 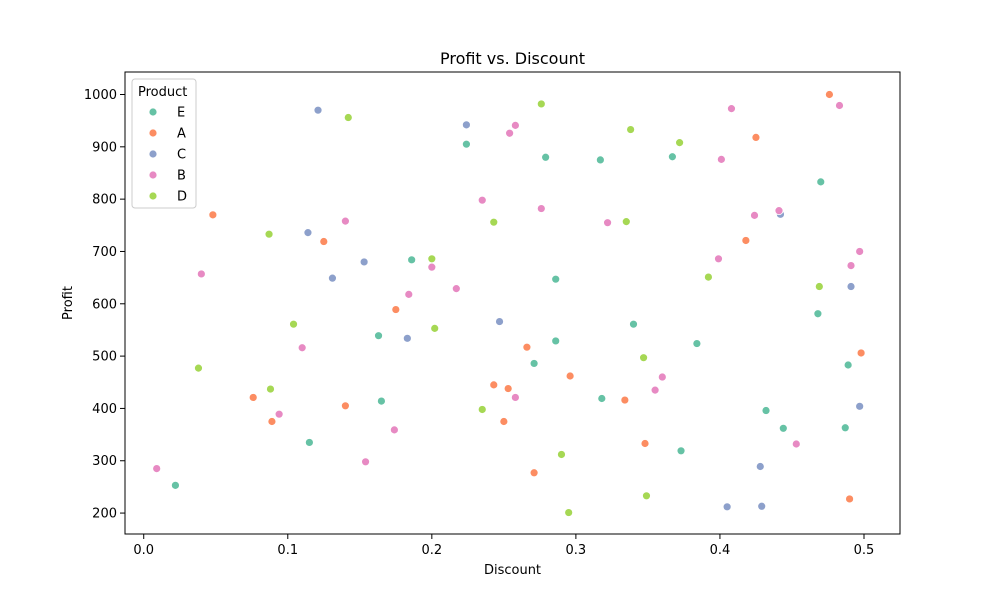 I want to click on y-tick-label: 500, so click(x=104, y=357).